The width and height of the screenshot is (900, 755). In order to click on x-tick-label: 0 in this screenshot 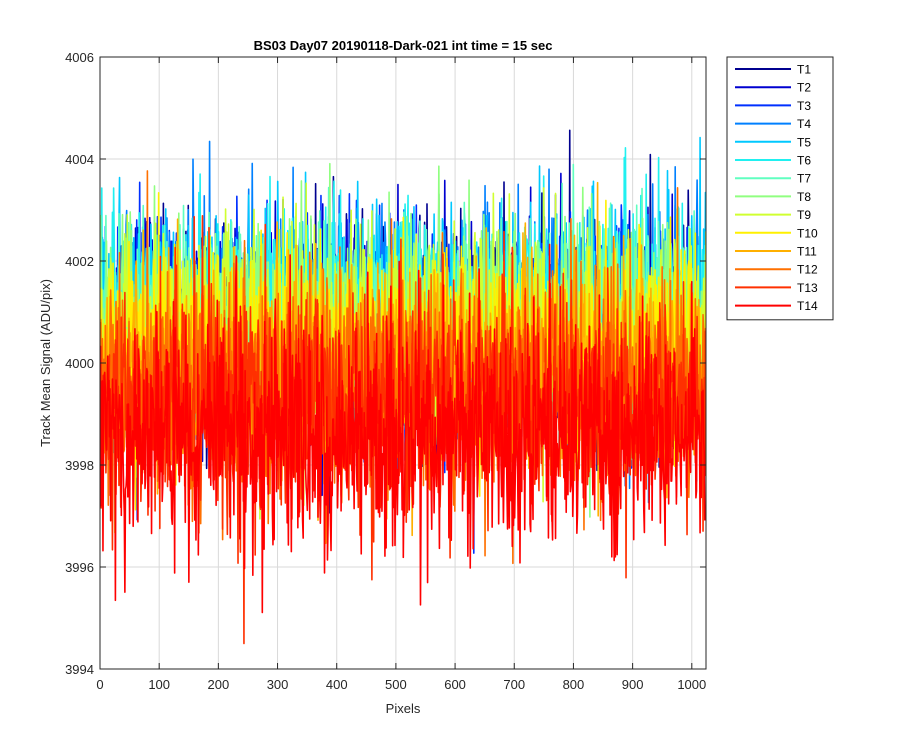, I will do `click(99, 684)`.